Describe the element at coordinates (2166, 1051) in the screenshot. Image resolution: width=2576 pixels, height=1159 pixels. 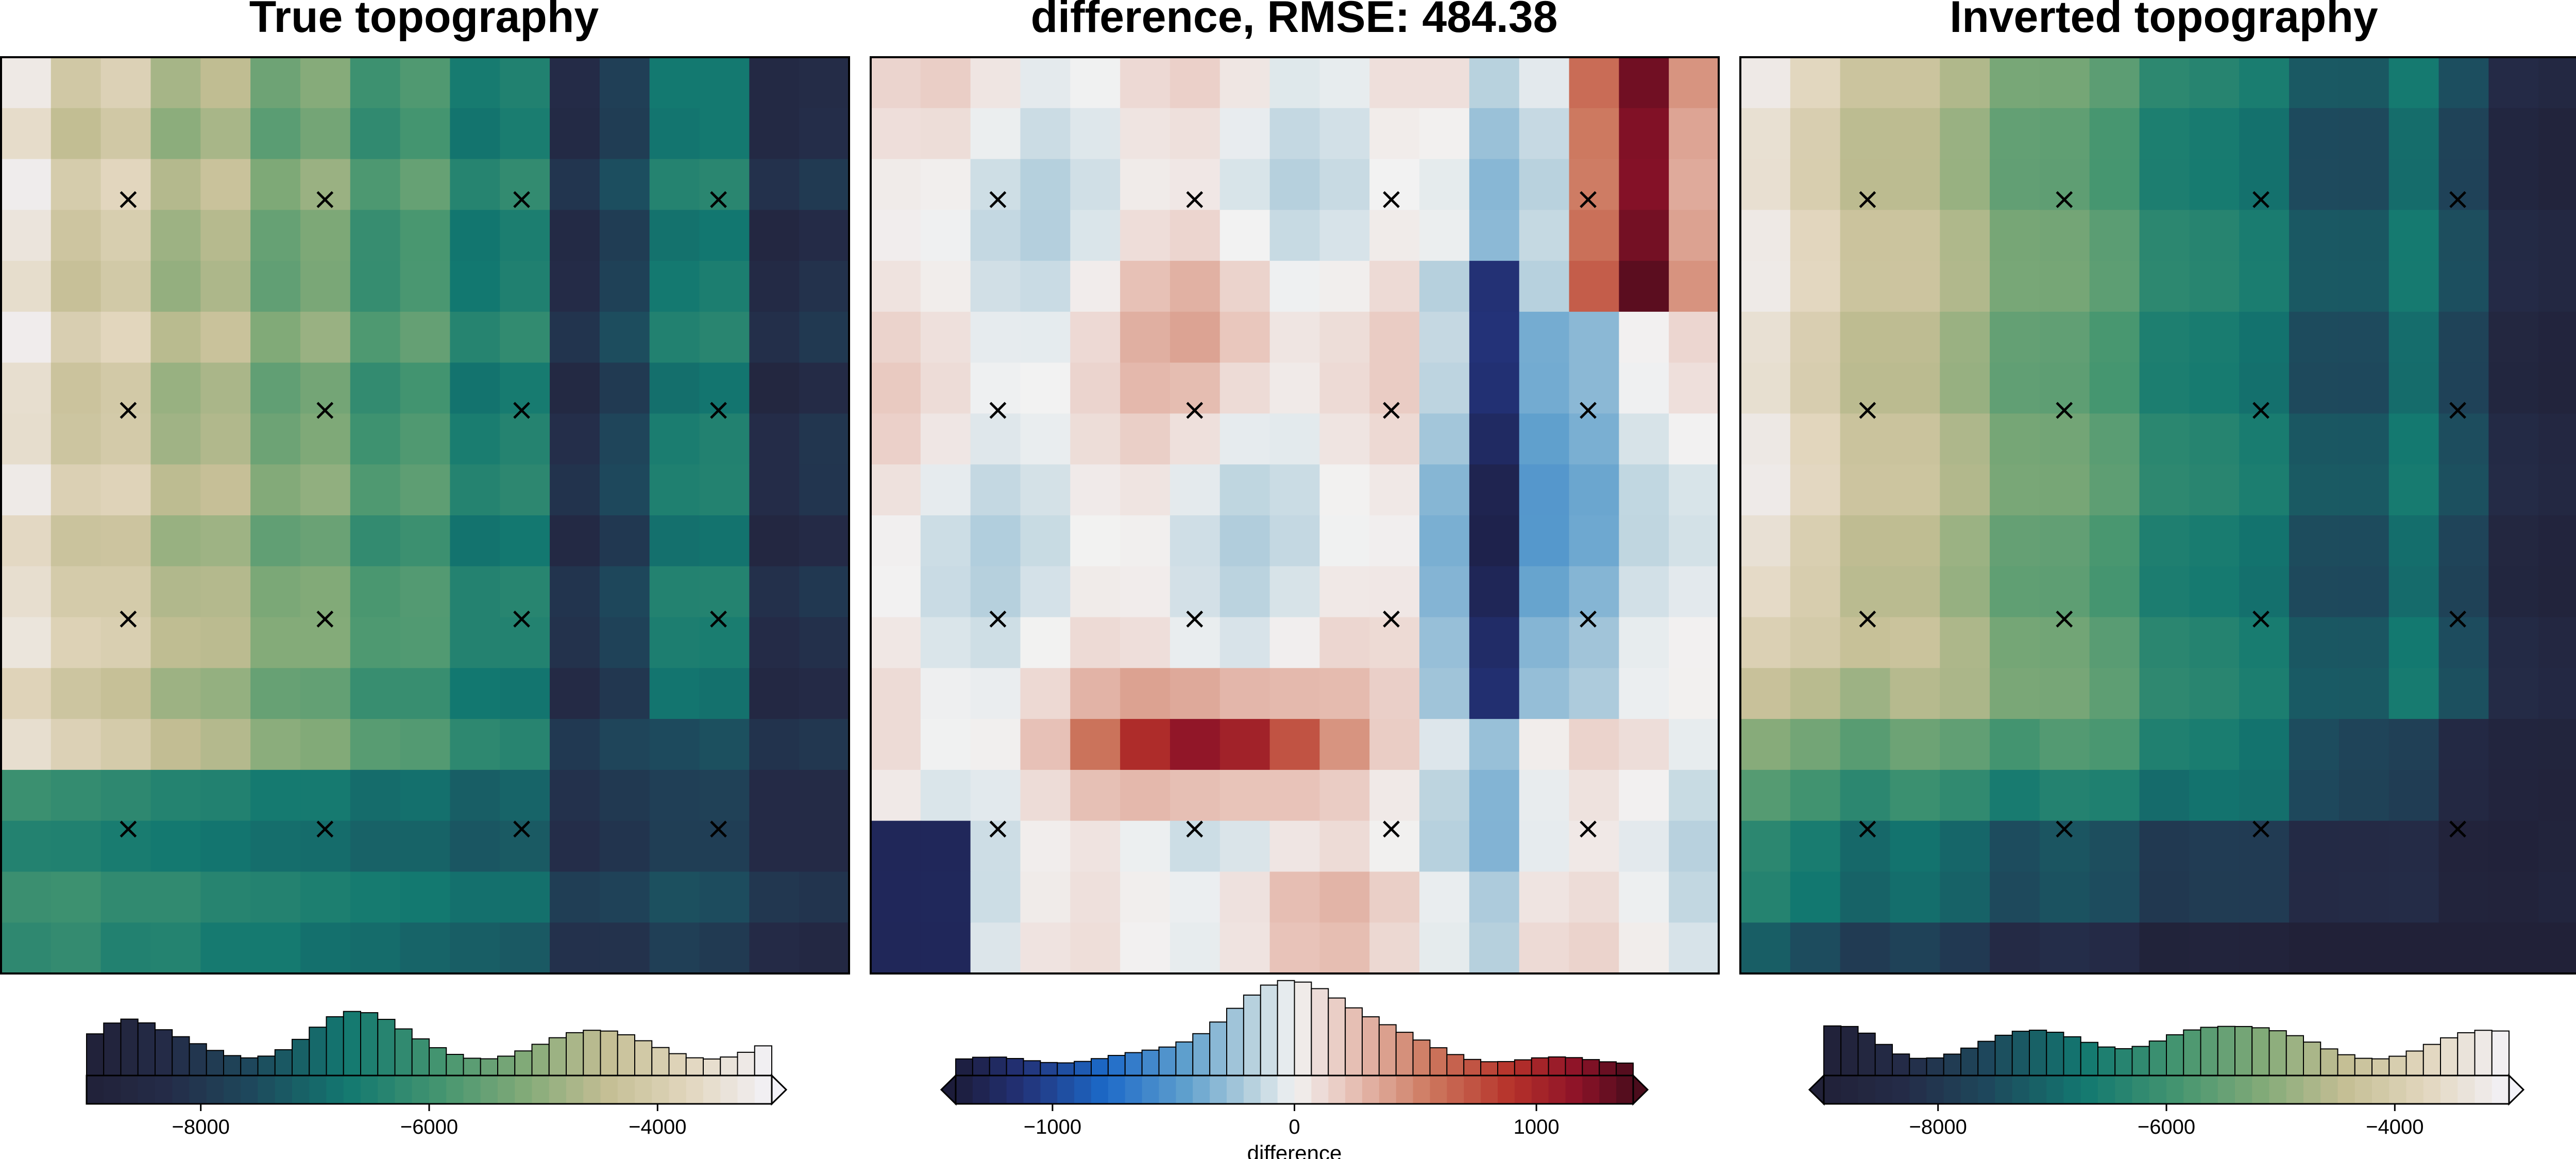
I see `colorbar-histogram` at that location.